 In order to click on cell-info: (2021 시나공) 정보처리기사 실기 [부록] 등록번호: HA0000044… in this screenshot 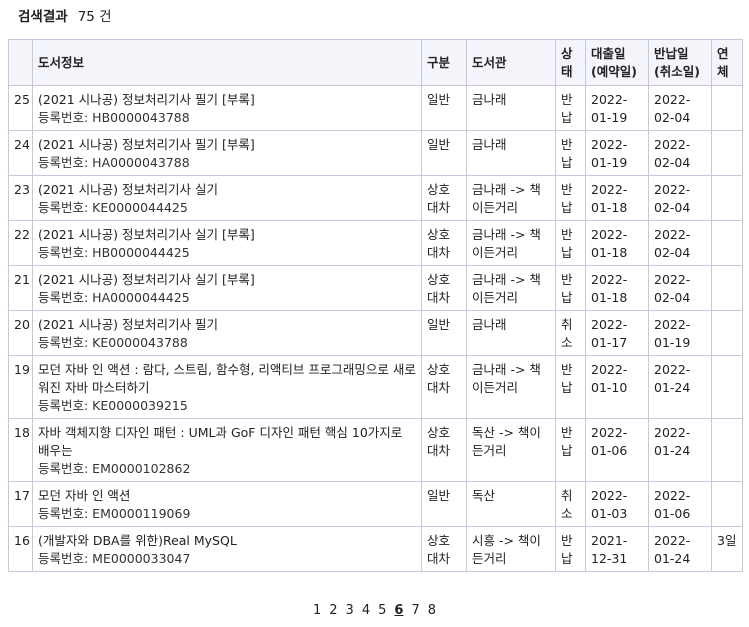, I will do `click(227, 288)`.